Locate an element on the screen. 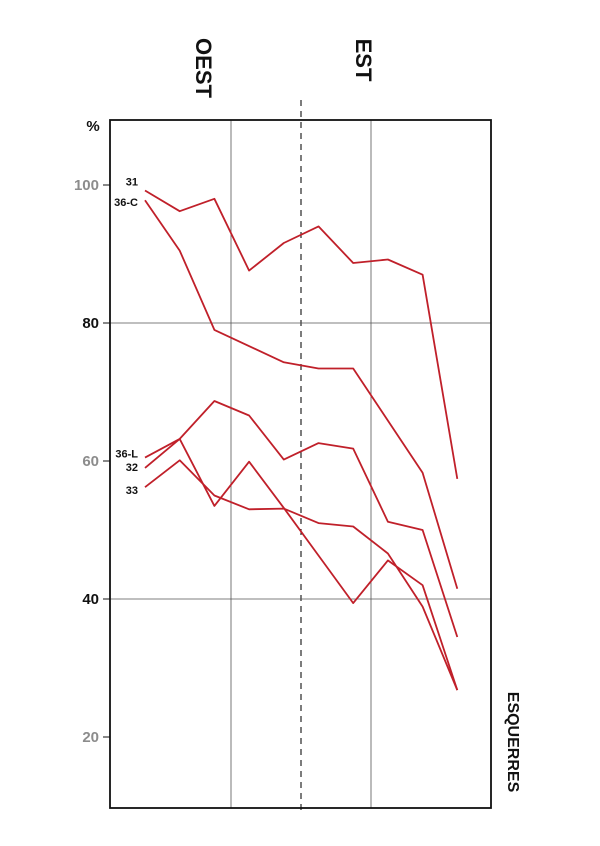  series-line-36-L is located at coordinates (301, 519).